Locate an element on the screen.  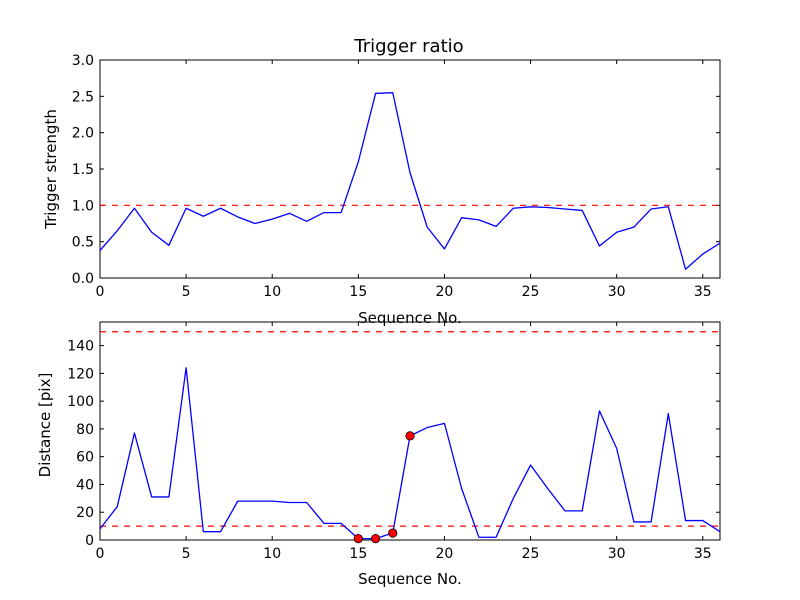
chart-title: Trigger ratio is located at coordinates (408, 46).